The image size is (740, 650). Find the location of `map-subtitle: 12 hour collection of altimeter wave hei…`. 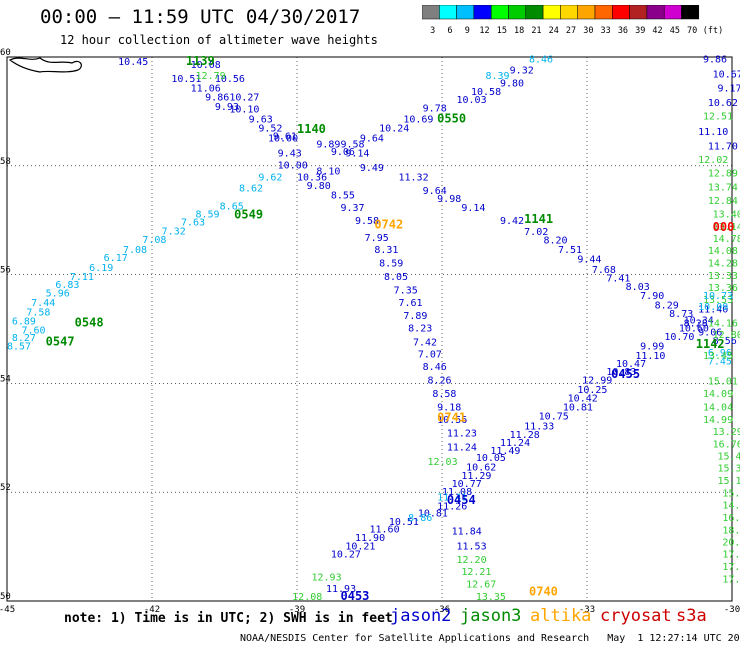

map-subtitle: 12 hour collection of altimeter wave hei… is located at coordinates (219, 40).